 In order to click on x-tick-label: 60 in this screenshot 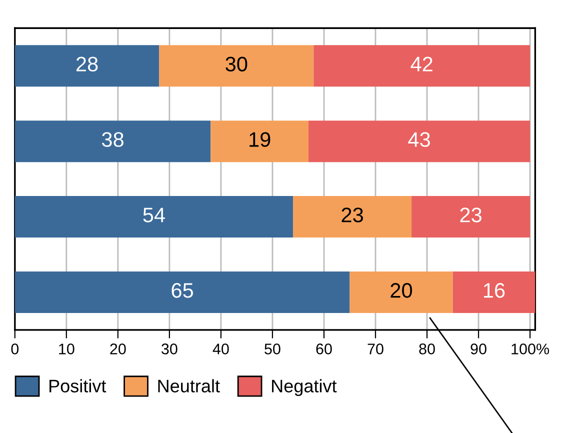, I will do `click(324, 349)`.